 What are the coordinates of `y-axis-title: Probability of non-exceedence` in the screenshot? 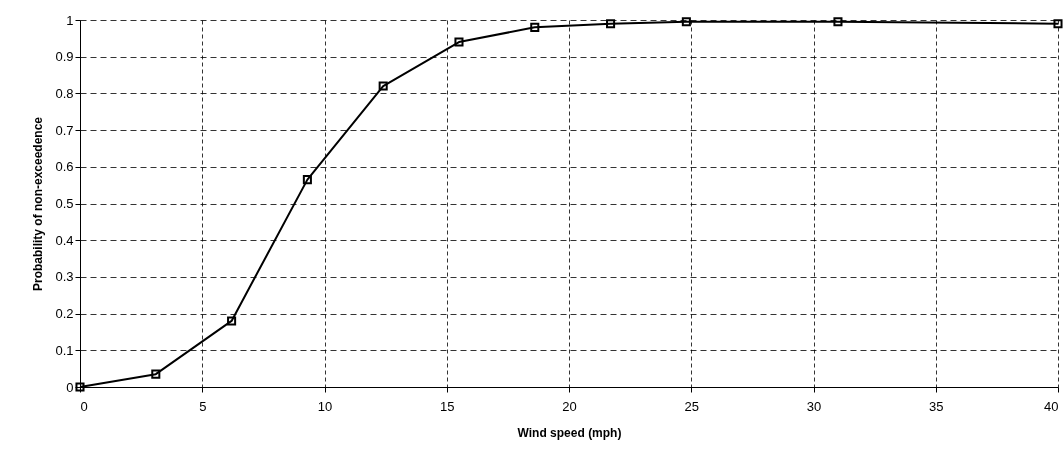 It's located at (38, 204).